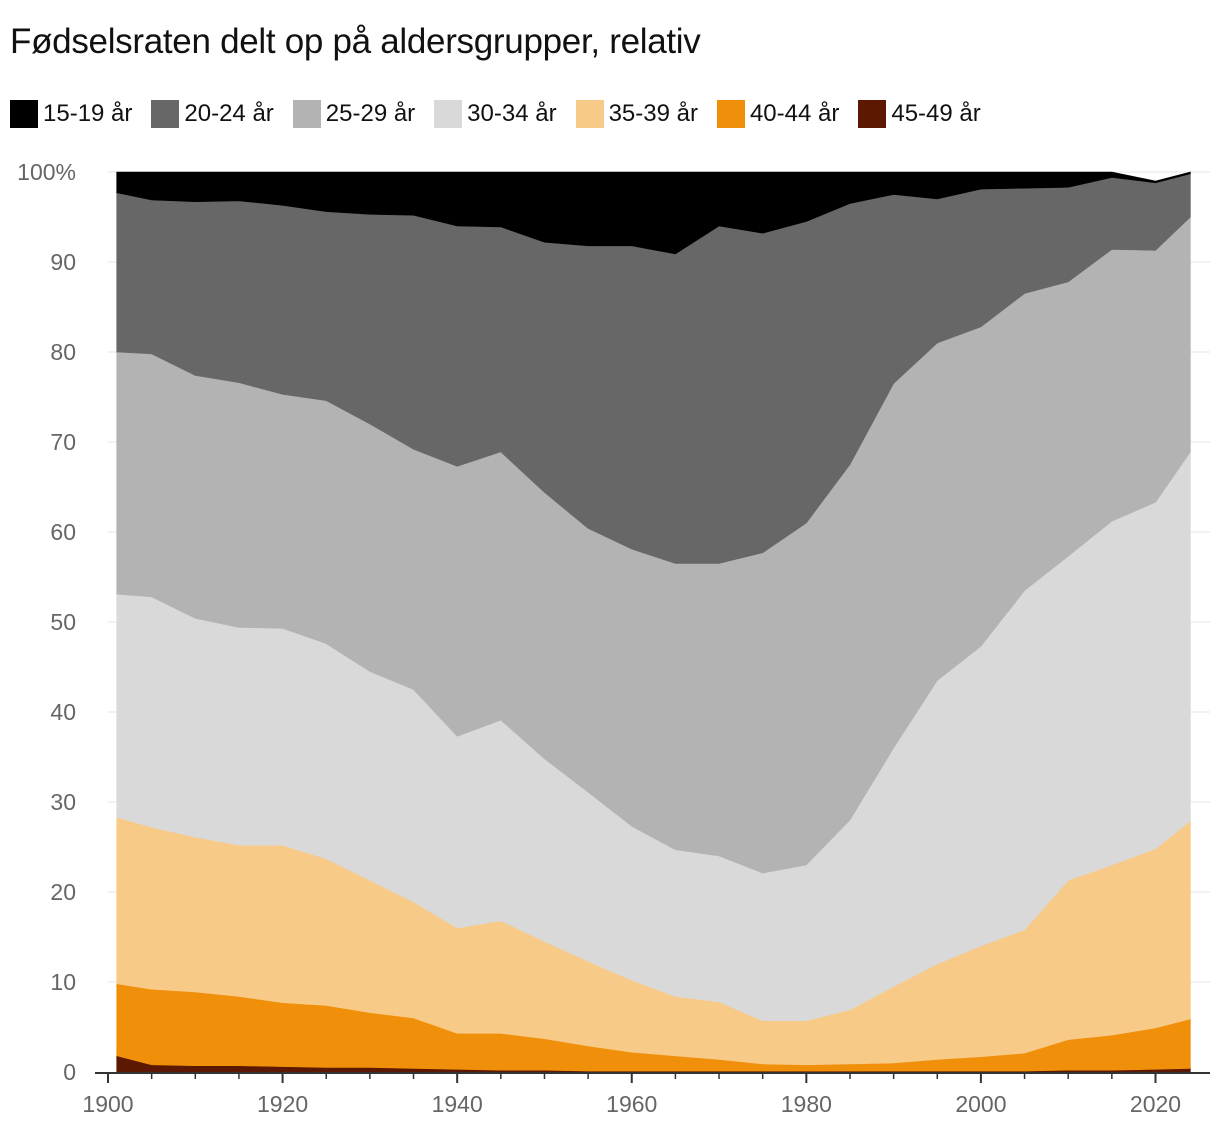  I want to click on legend-label: 45-49 år, so click(936, 113).